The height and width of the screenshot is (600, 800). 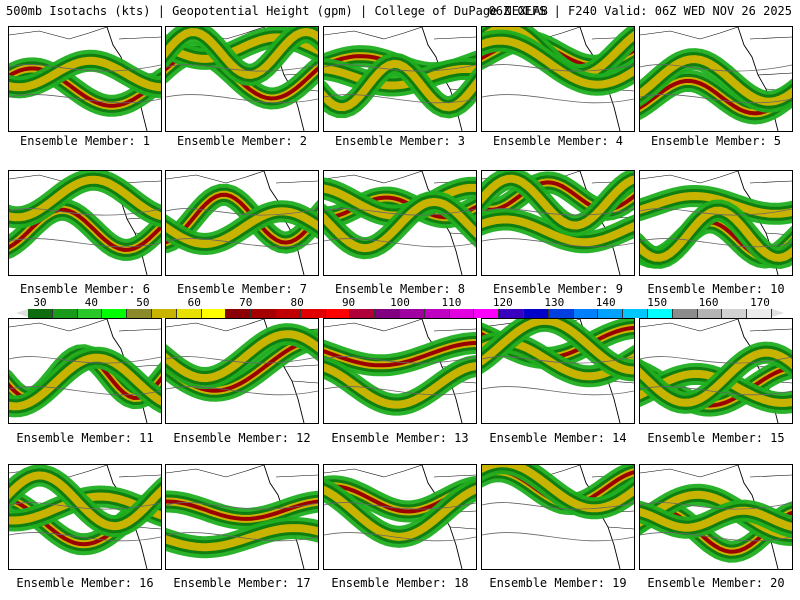 I want to click on ensemble-member-label: Ensemble Member: 14, so click(x=558, y=438).